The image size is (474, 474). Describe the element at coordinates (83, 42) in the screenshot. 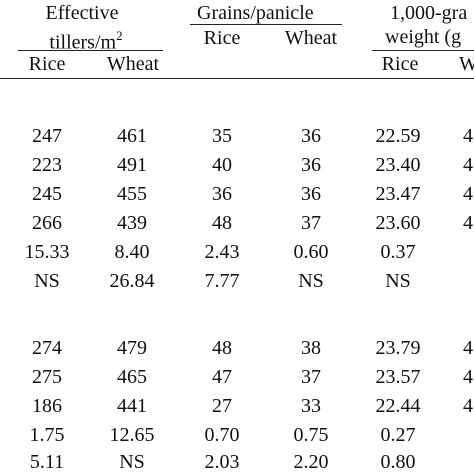

I see `header-effective-unit: tillers/m` at that location.